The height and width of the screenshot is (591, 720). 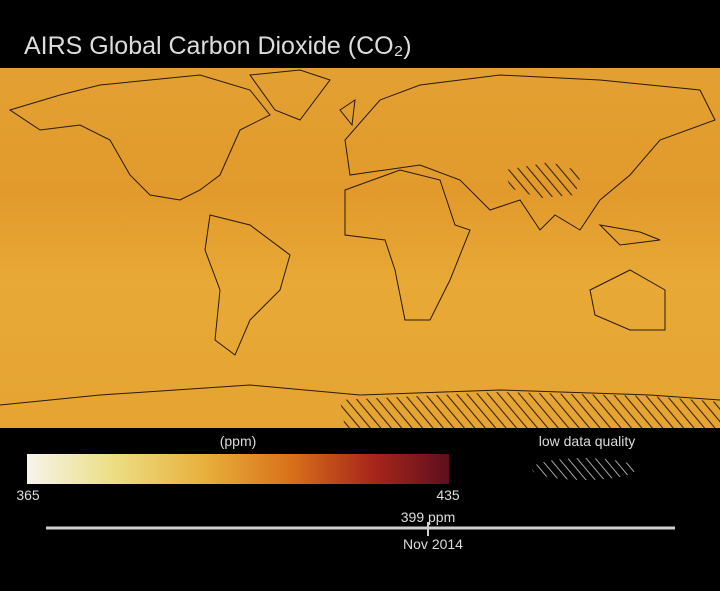 I want to click on current-value: 399 ppm, so click(x=428, y=517).